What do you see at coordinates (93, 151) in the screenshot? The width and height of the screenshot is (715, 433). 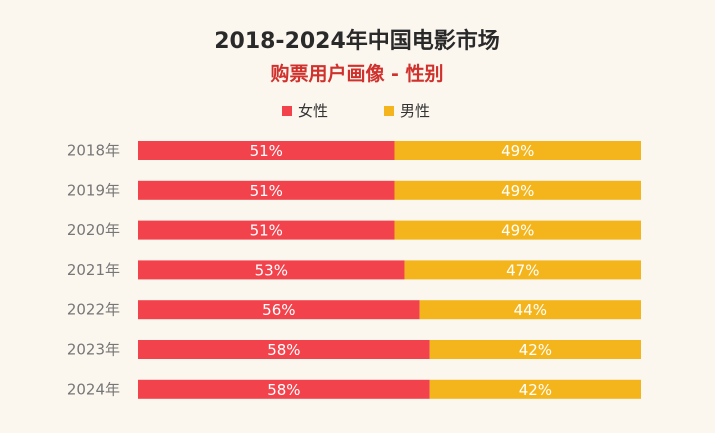 I see `category-label: 2018年` at bounding box center [93, 151].